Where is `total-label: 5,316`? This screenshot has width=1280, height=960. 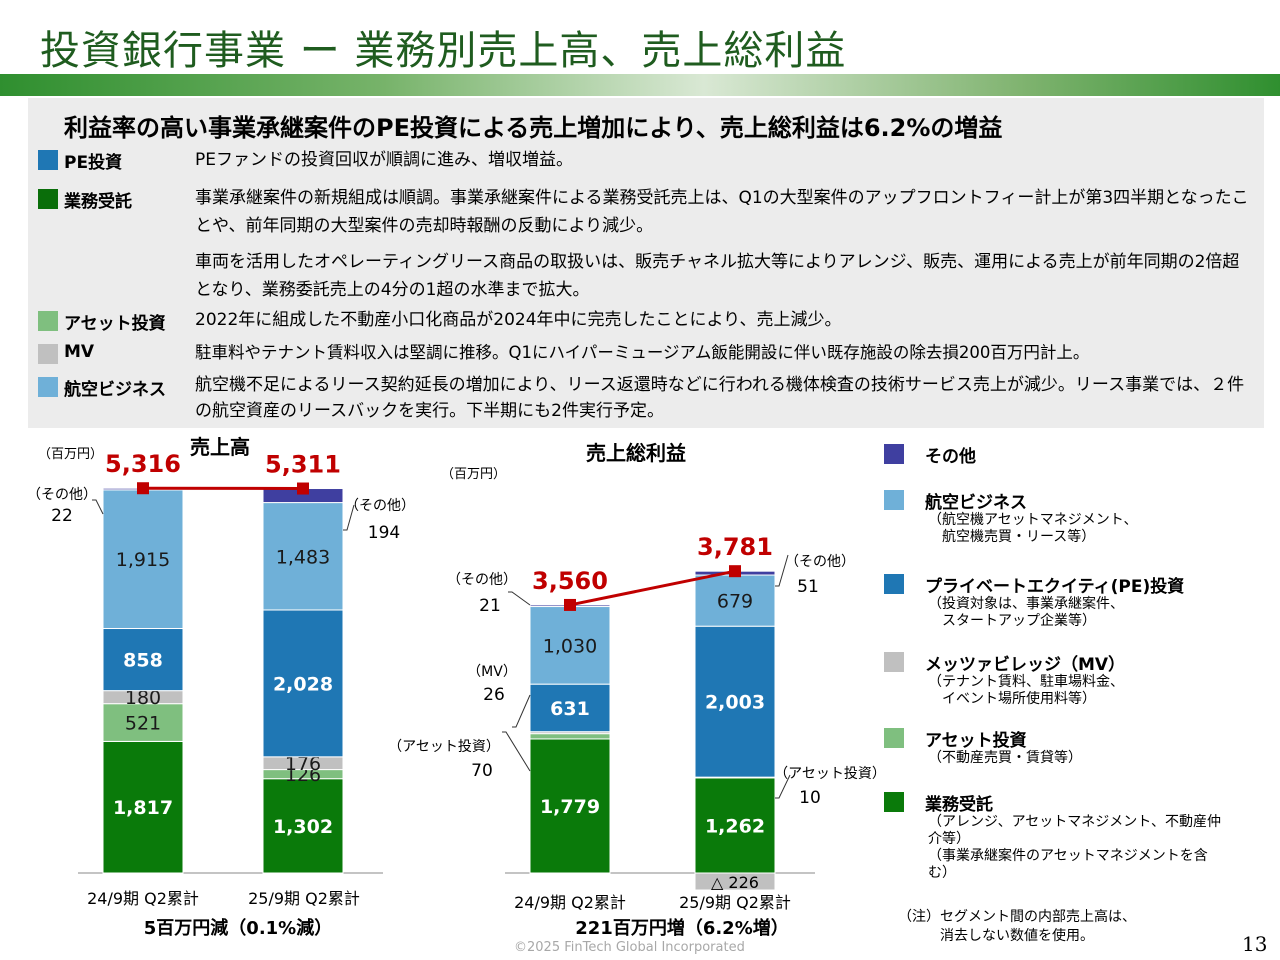 total-label: 5,316 is located at coordinates (143, 464).